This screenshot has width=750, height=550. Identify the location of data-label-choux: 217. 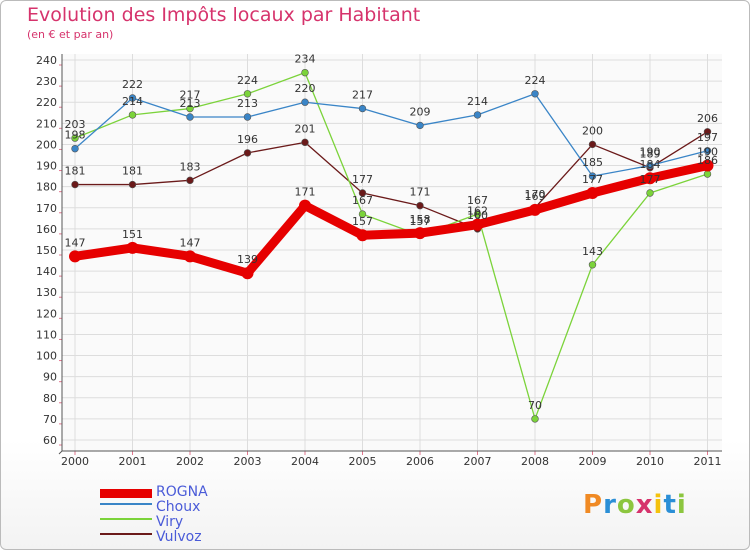
(362, 95).